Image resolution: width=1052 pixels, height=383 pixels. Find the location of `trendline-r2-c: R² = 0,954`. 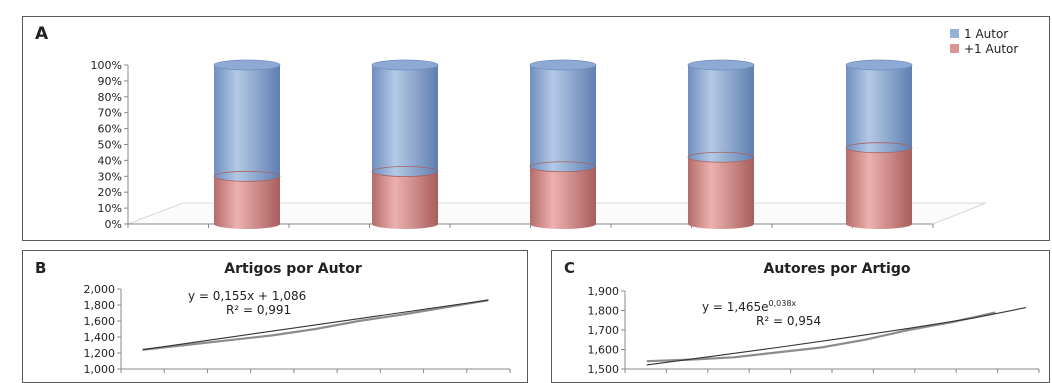

trendline-r2-c: R² = 0,954 is located at coordinates (788, 321).